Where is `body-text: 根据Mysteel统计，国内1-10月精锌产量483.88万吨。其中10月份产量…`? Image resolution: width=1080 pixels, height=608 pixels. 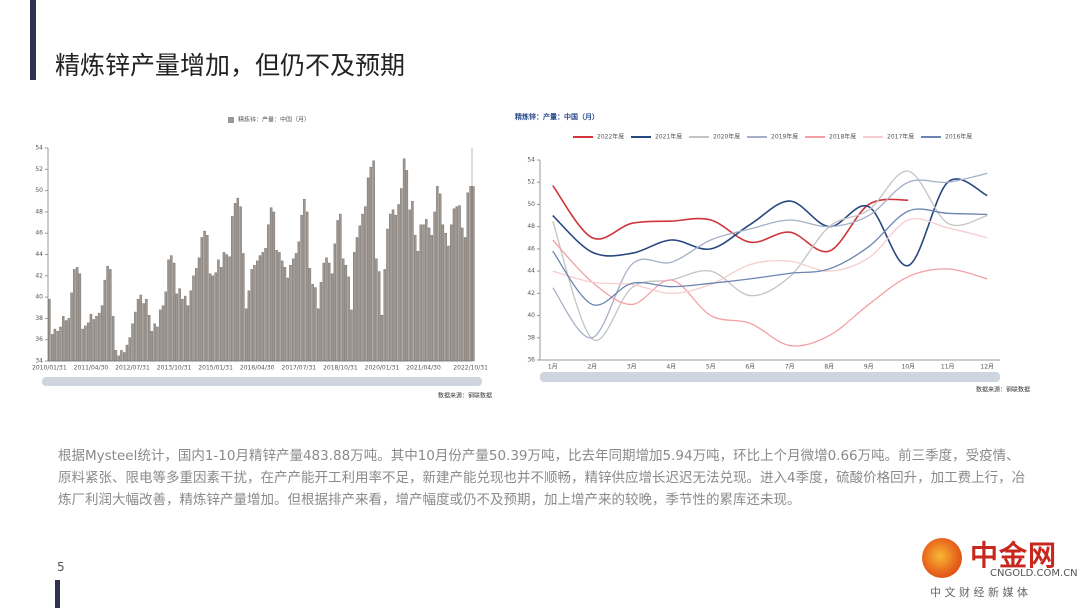 body-text: 根据Mysteel统计，国内1-10月精锌产量483.88万吨。其中10月份产量… is located at coordinates (542, 478).